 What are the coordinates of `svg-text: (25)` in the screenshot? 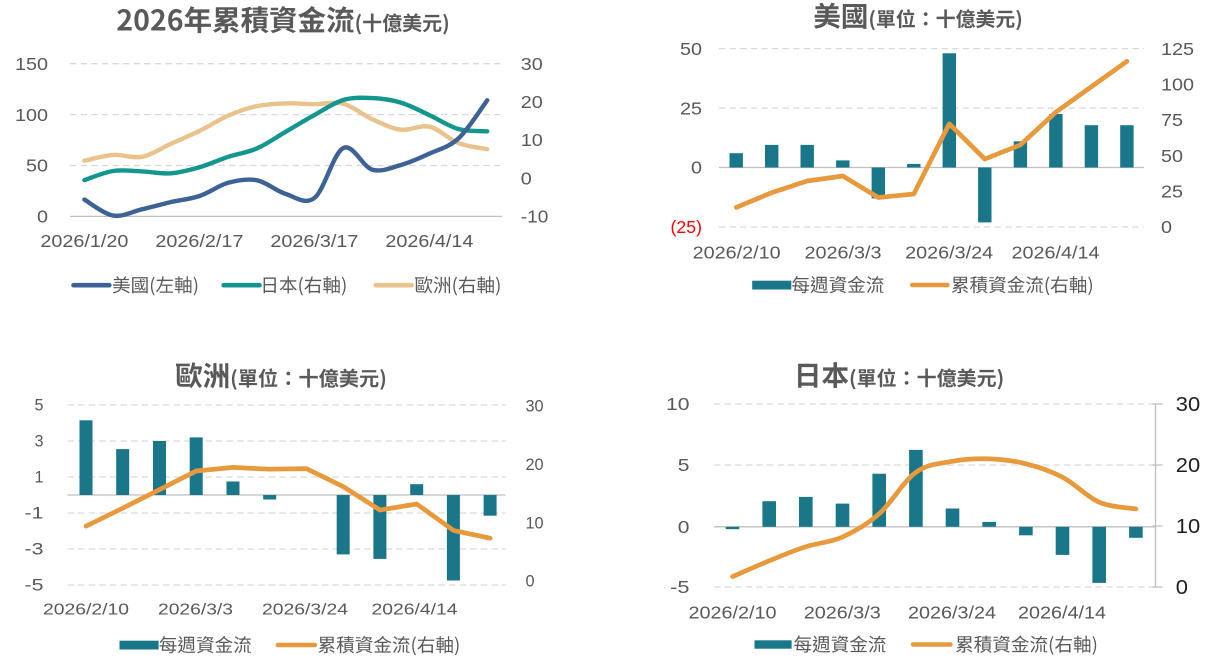 It's located at (687, 227).